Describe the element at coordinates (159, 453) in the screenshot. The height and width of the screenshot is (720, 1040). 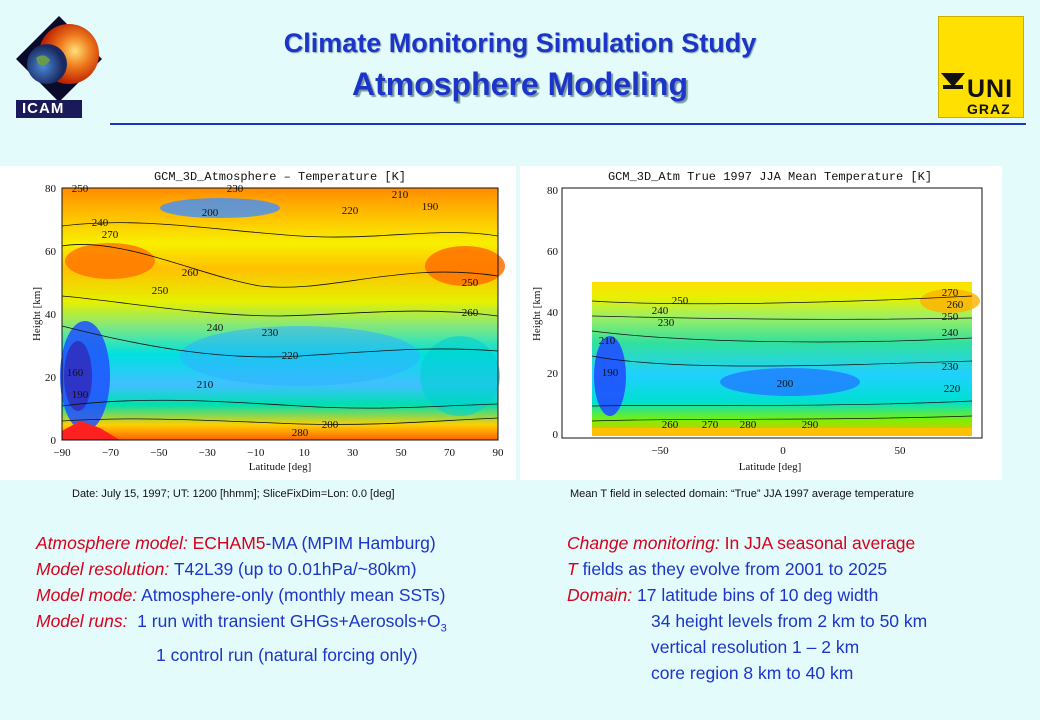
I see `left-xtick: −50` at that location.